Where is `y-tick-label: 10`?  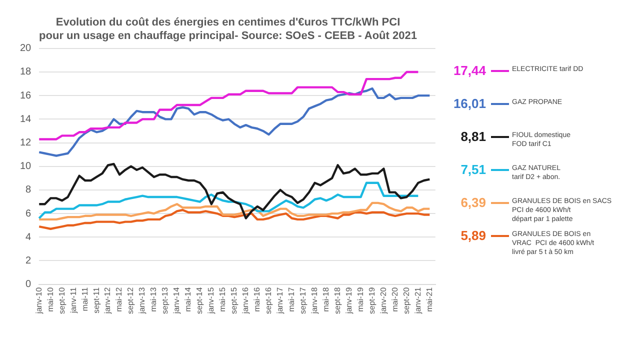 y-tick-label: 10 is located at coordinates (26, 166).